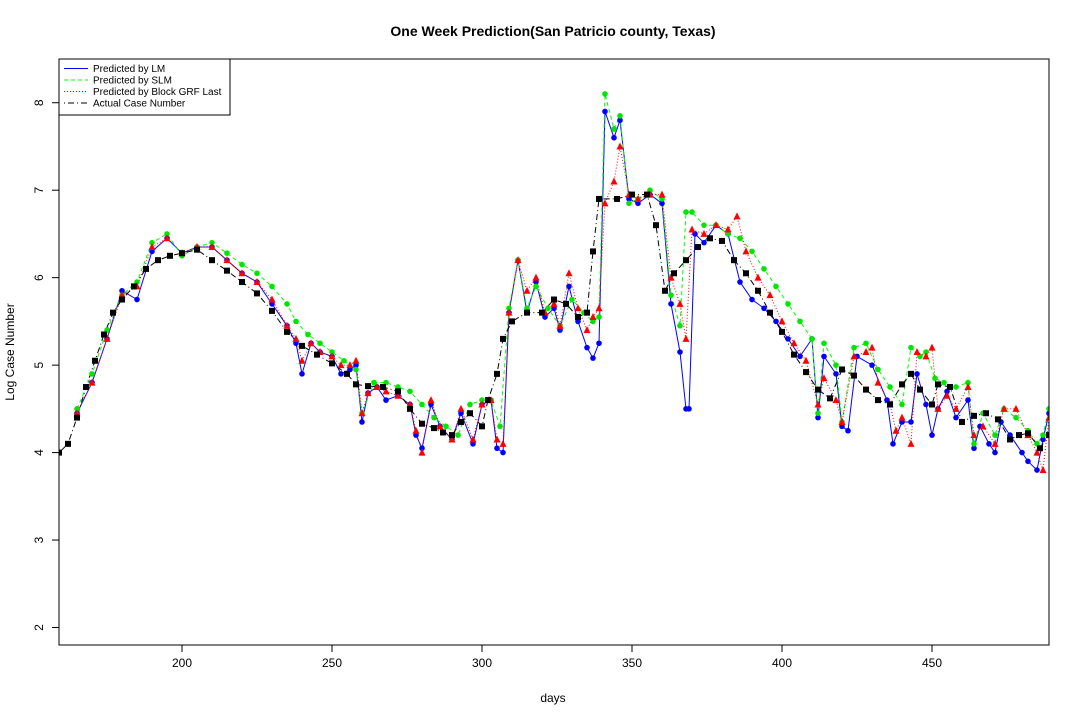 Image resolution: width=1080 pixels, height=720 pixels. Describe the element at coordinates (39, 627) in the screenshot. I see `y-tick-label: 2` at that location.